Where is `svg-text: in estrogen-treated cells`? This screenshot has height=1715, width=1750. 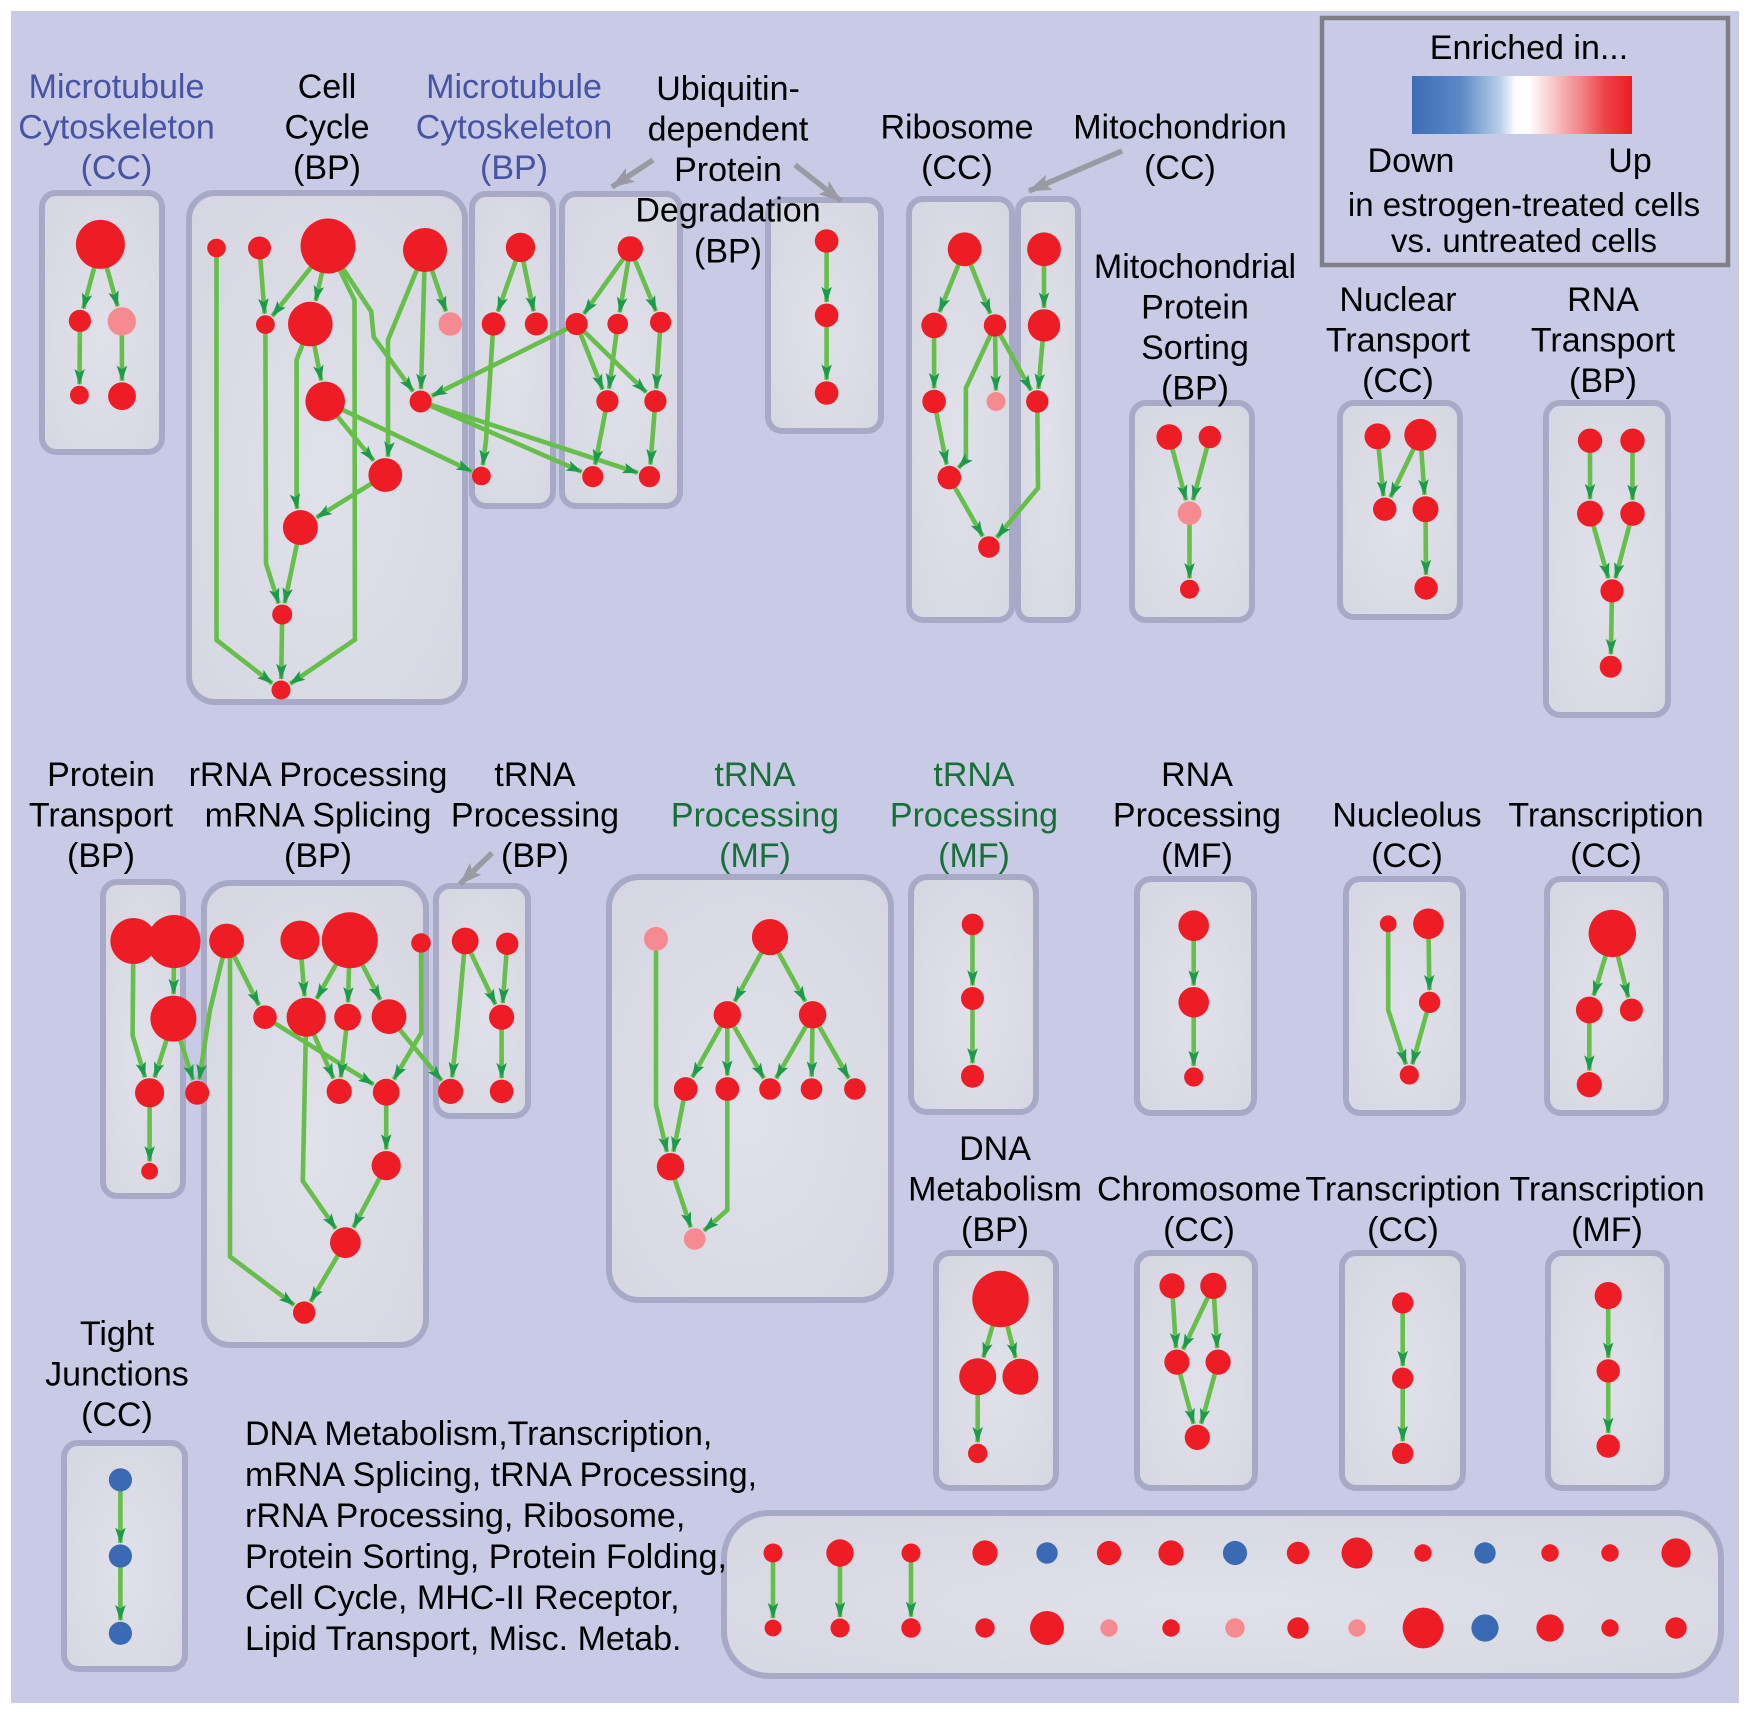
svg-text: in estrogen-treated cells is located at coordinates (1524, 204).